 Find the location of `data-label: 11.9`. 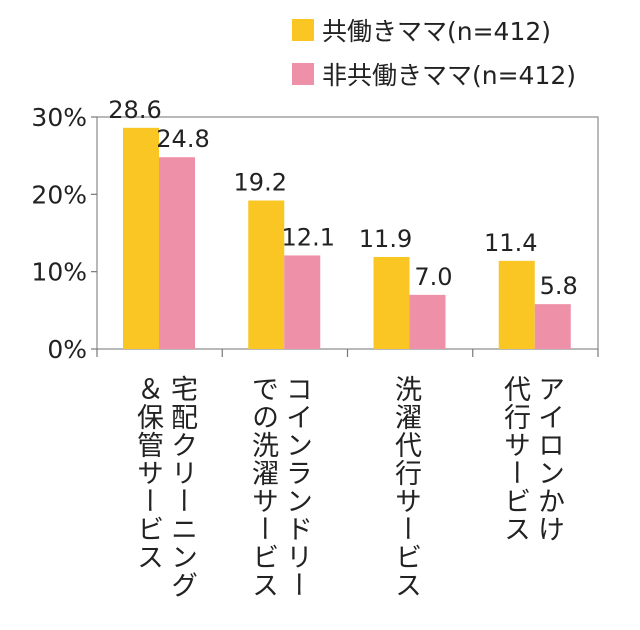

data-label: 11.9 is located at coordinates (385, 239).